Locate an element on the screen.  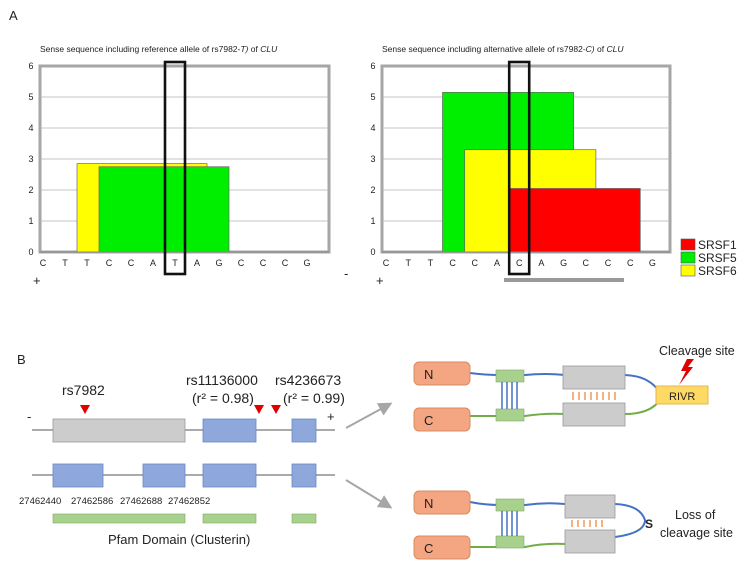
left-chart-ytick-5: 5 is located at coordinates (30, 97).